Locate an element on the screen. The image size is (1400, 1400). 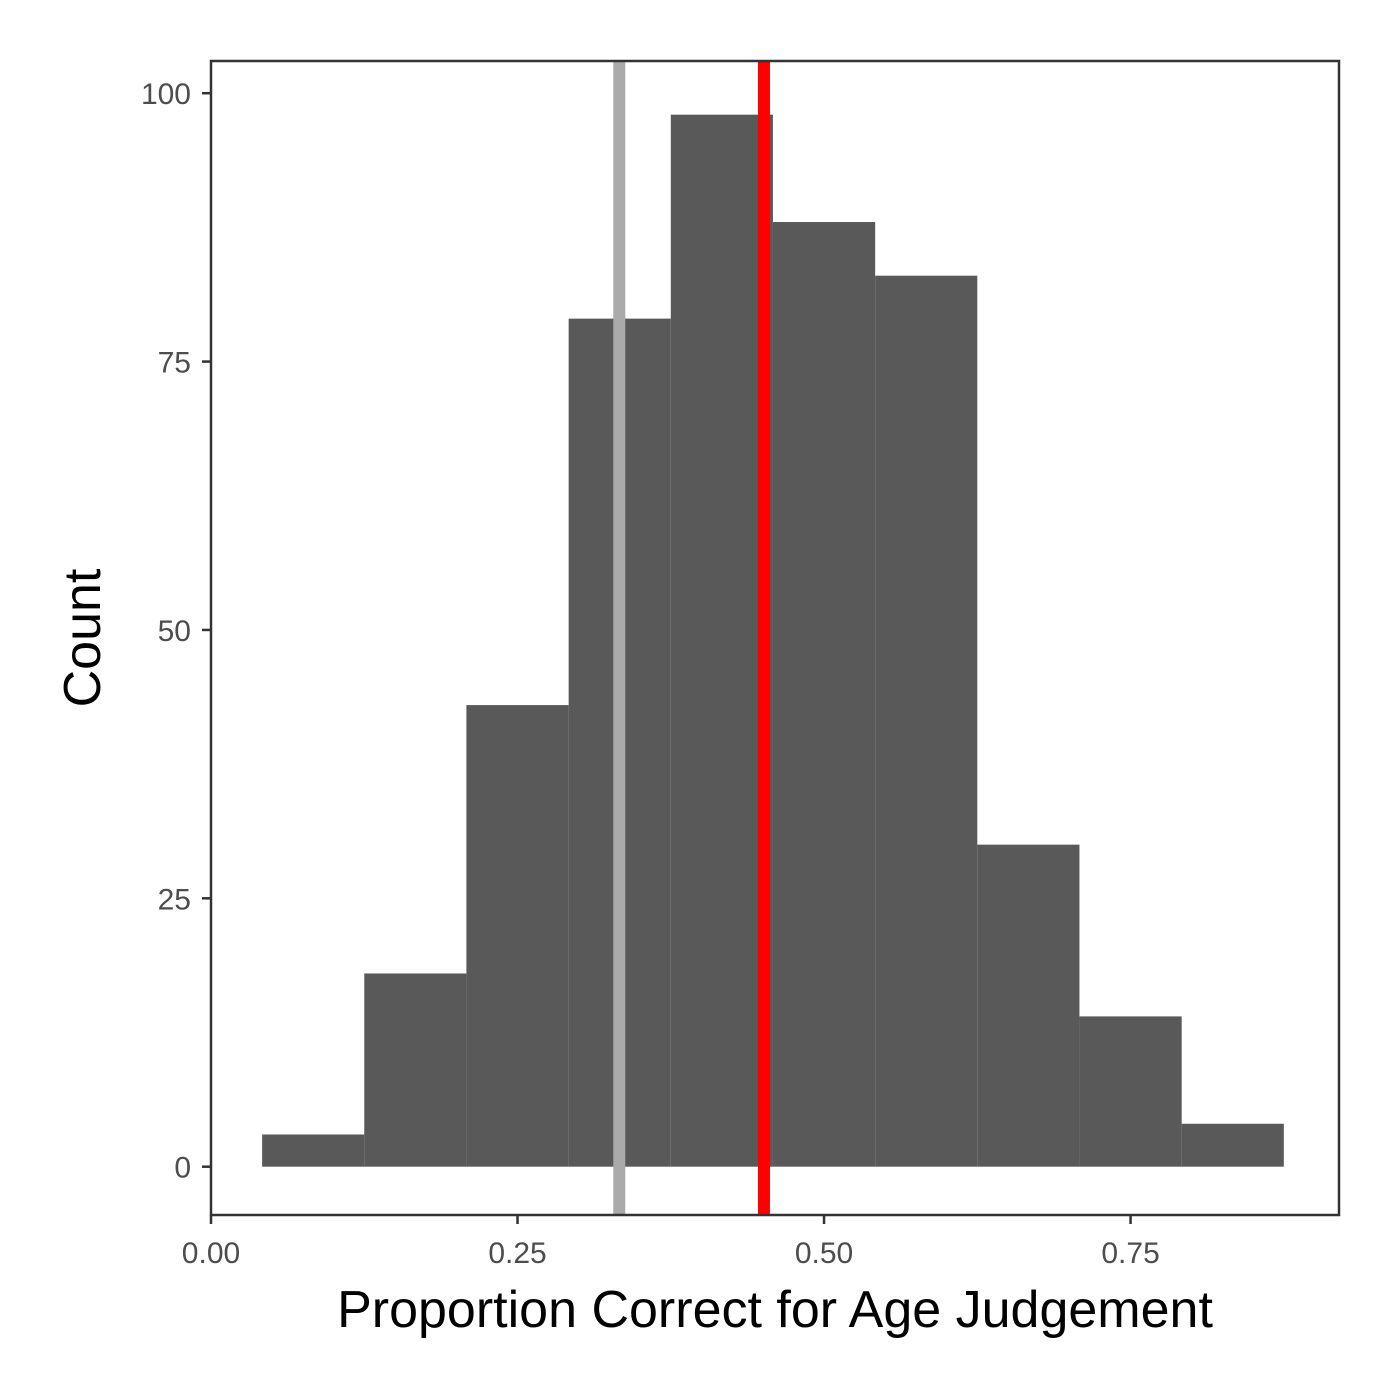
x-tick-label-2: 0.25 is located at coordinates (517, 1253).